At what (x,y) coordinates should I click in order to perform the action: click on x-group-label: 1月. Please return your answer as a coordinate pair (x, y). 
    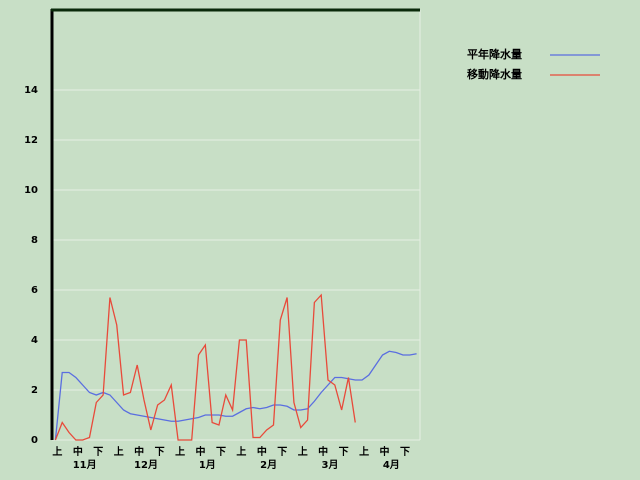
    Looking at the image, I should click on (207, 465).